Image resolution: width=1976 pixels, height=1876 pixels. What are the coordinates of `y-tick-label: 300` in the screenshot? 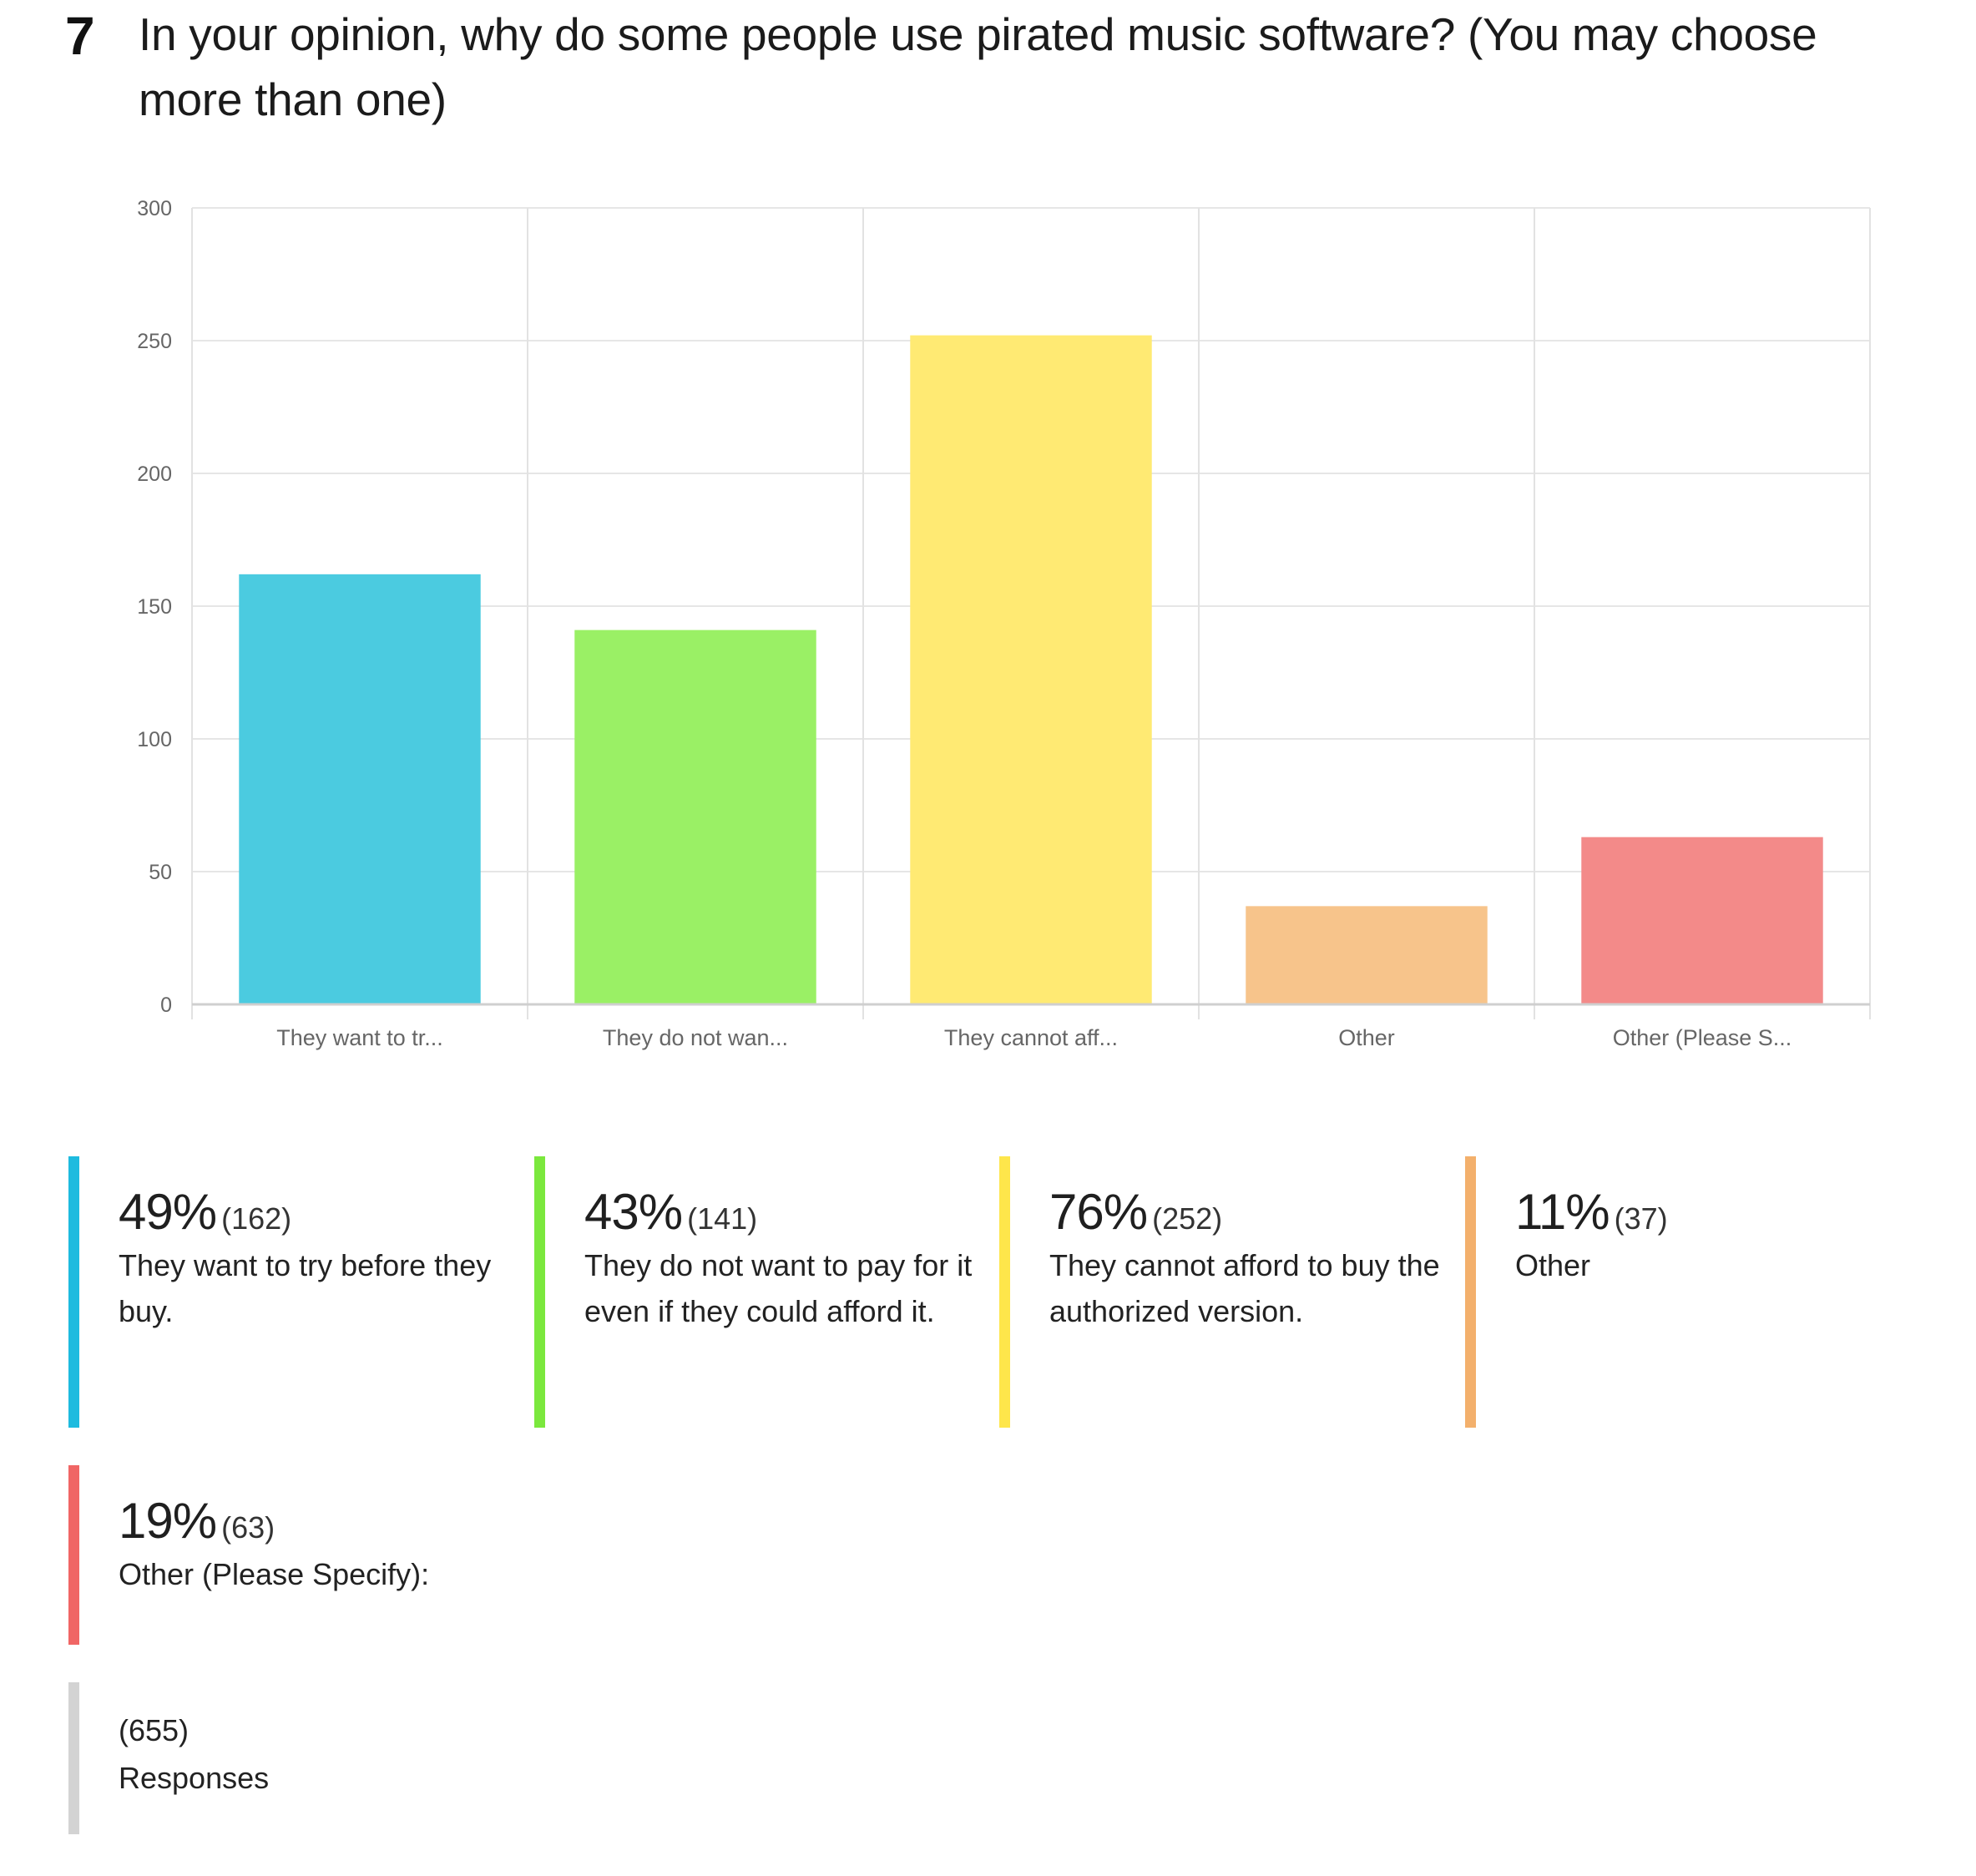 It's located at (154, 208).